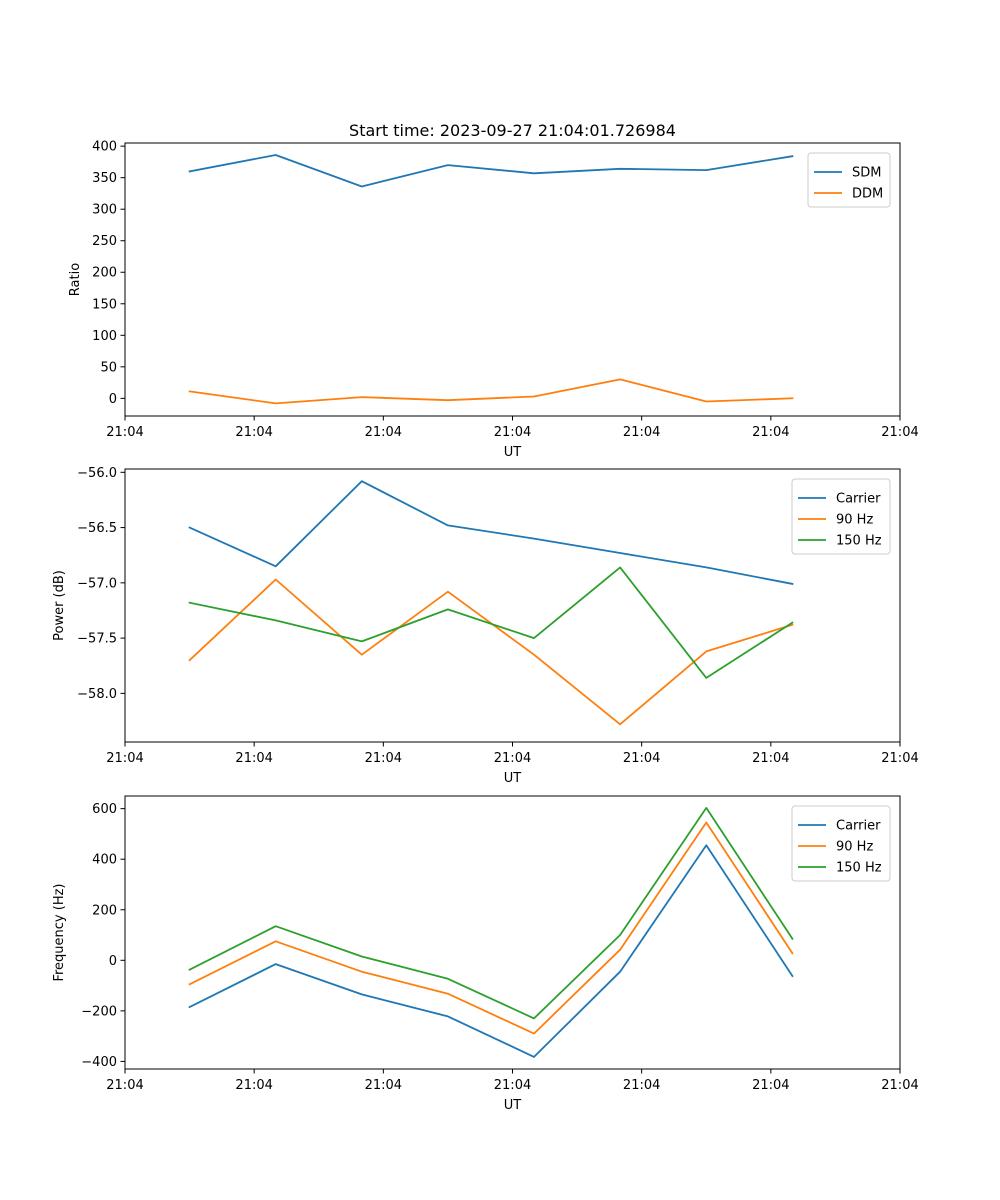 Image resolution: width=1000 pixels, height=1200 pixels. Describe the element at coordinates (512, 130) in the screenshot. I see `chart-title: Start time: 2023-09-27 21:04:01.726984` at that location.